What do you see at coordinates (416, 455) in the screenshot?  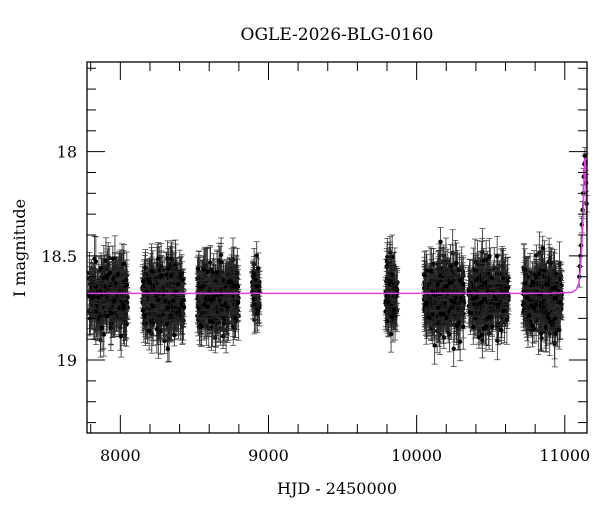 I see `x-tick-label: 10000` at bounding box center [416, 455].